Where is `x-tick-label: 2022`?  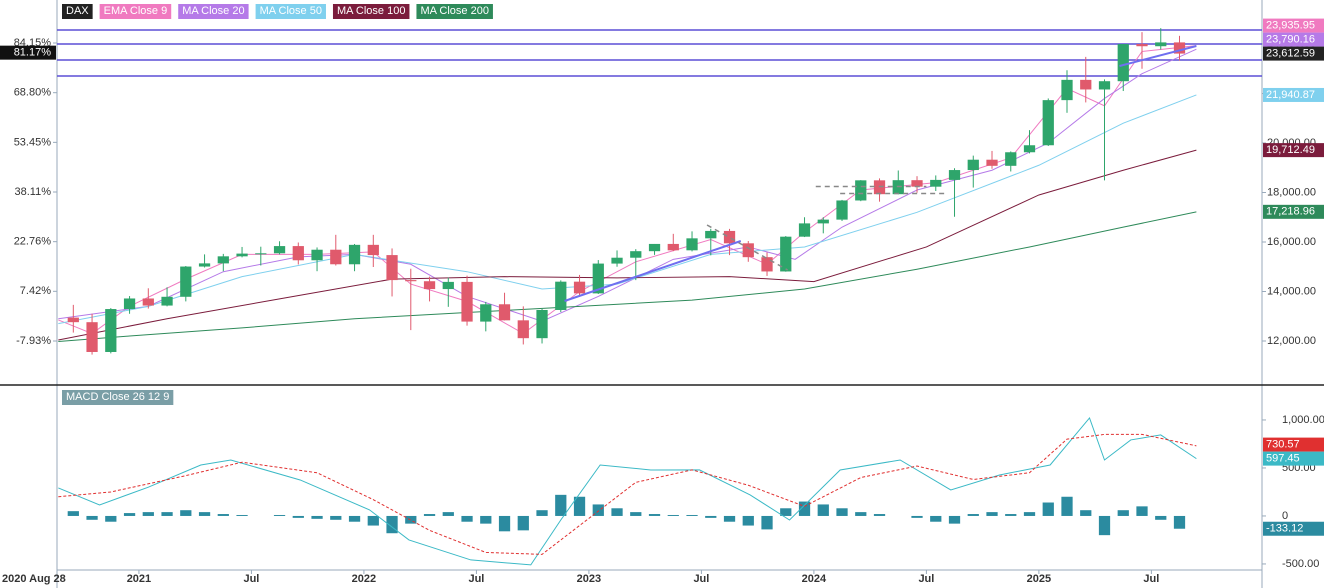
x-tick-label: 2022 is located at coordinates (364, 579).